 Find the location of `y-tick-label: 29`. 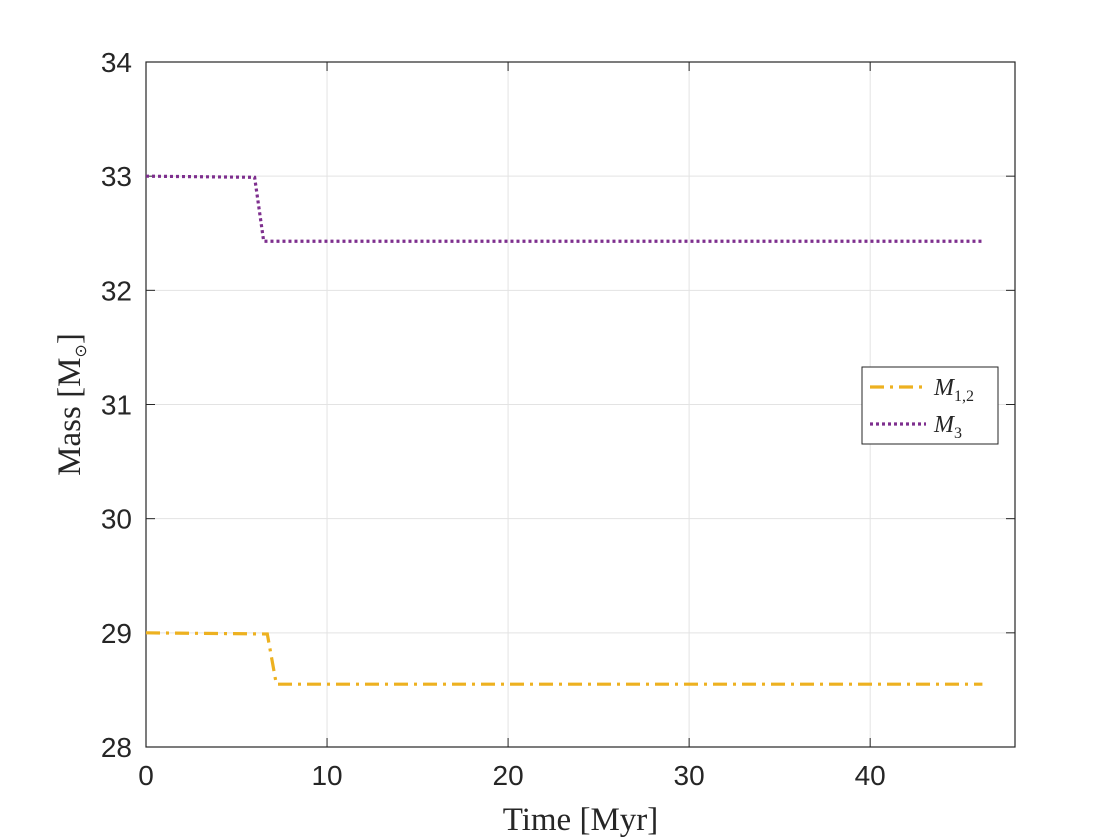

y-tick-label: 29 is located at coordinates (116, 633).